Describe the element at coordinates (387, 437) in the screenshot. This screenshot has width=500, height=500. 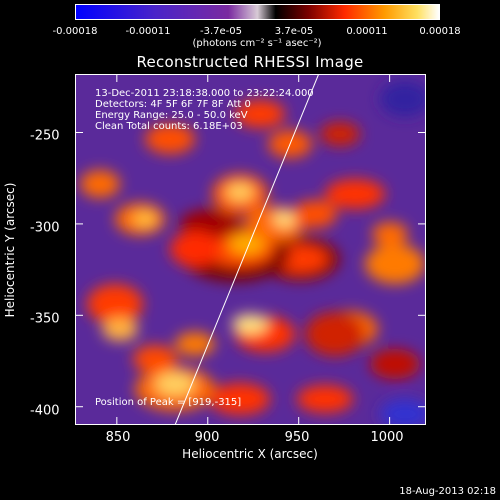
I see `x-tick-label: 1000` at that location.